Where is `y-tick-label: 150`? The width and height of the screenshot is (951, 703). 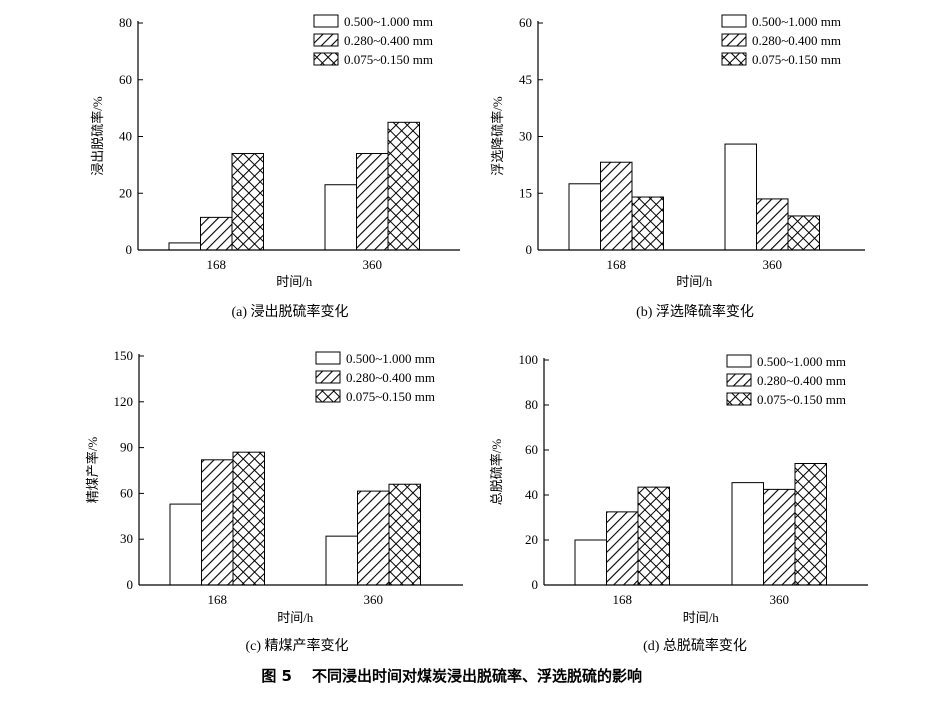 y-tick-label: 150 is located at coordinates (124, 355).